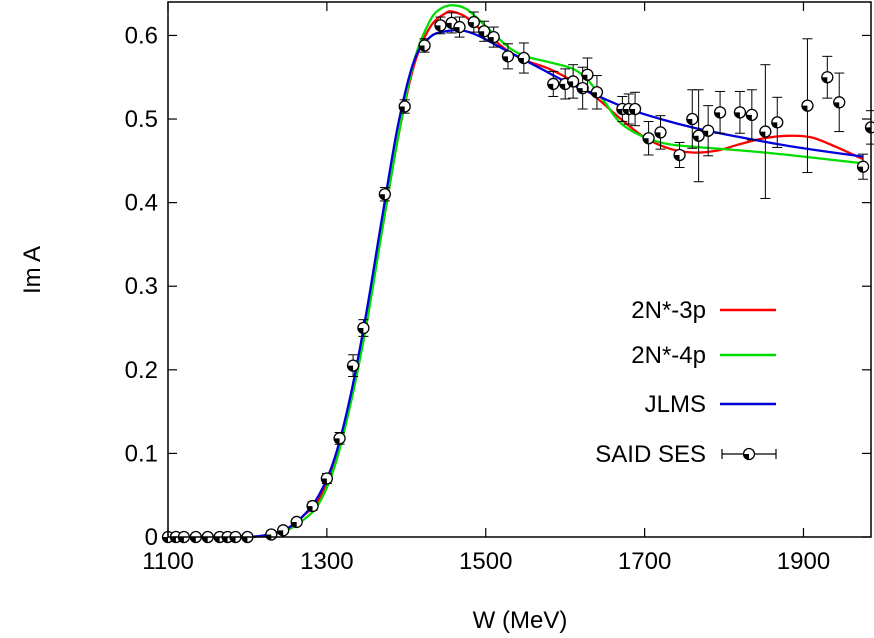  I want to click on y-tick-label: 0.6, so click(141, 35).